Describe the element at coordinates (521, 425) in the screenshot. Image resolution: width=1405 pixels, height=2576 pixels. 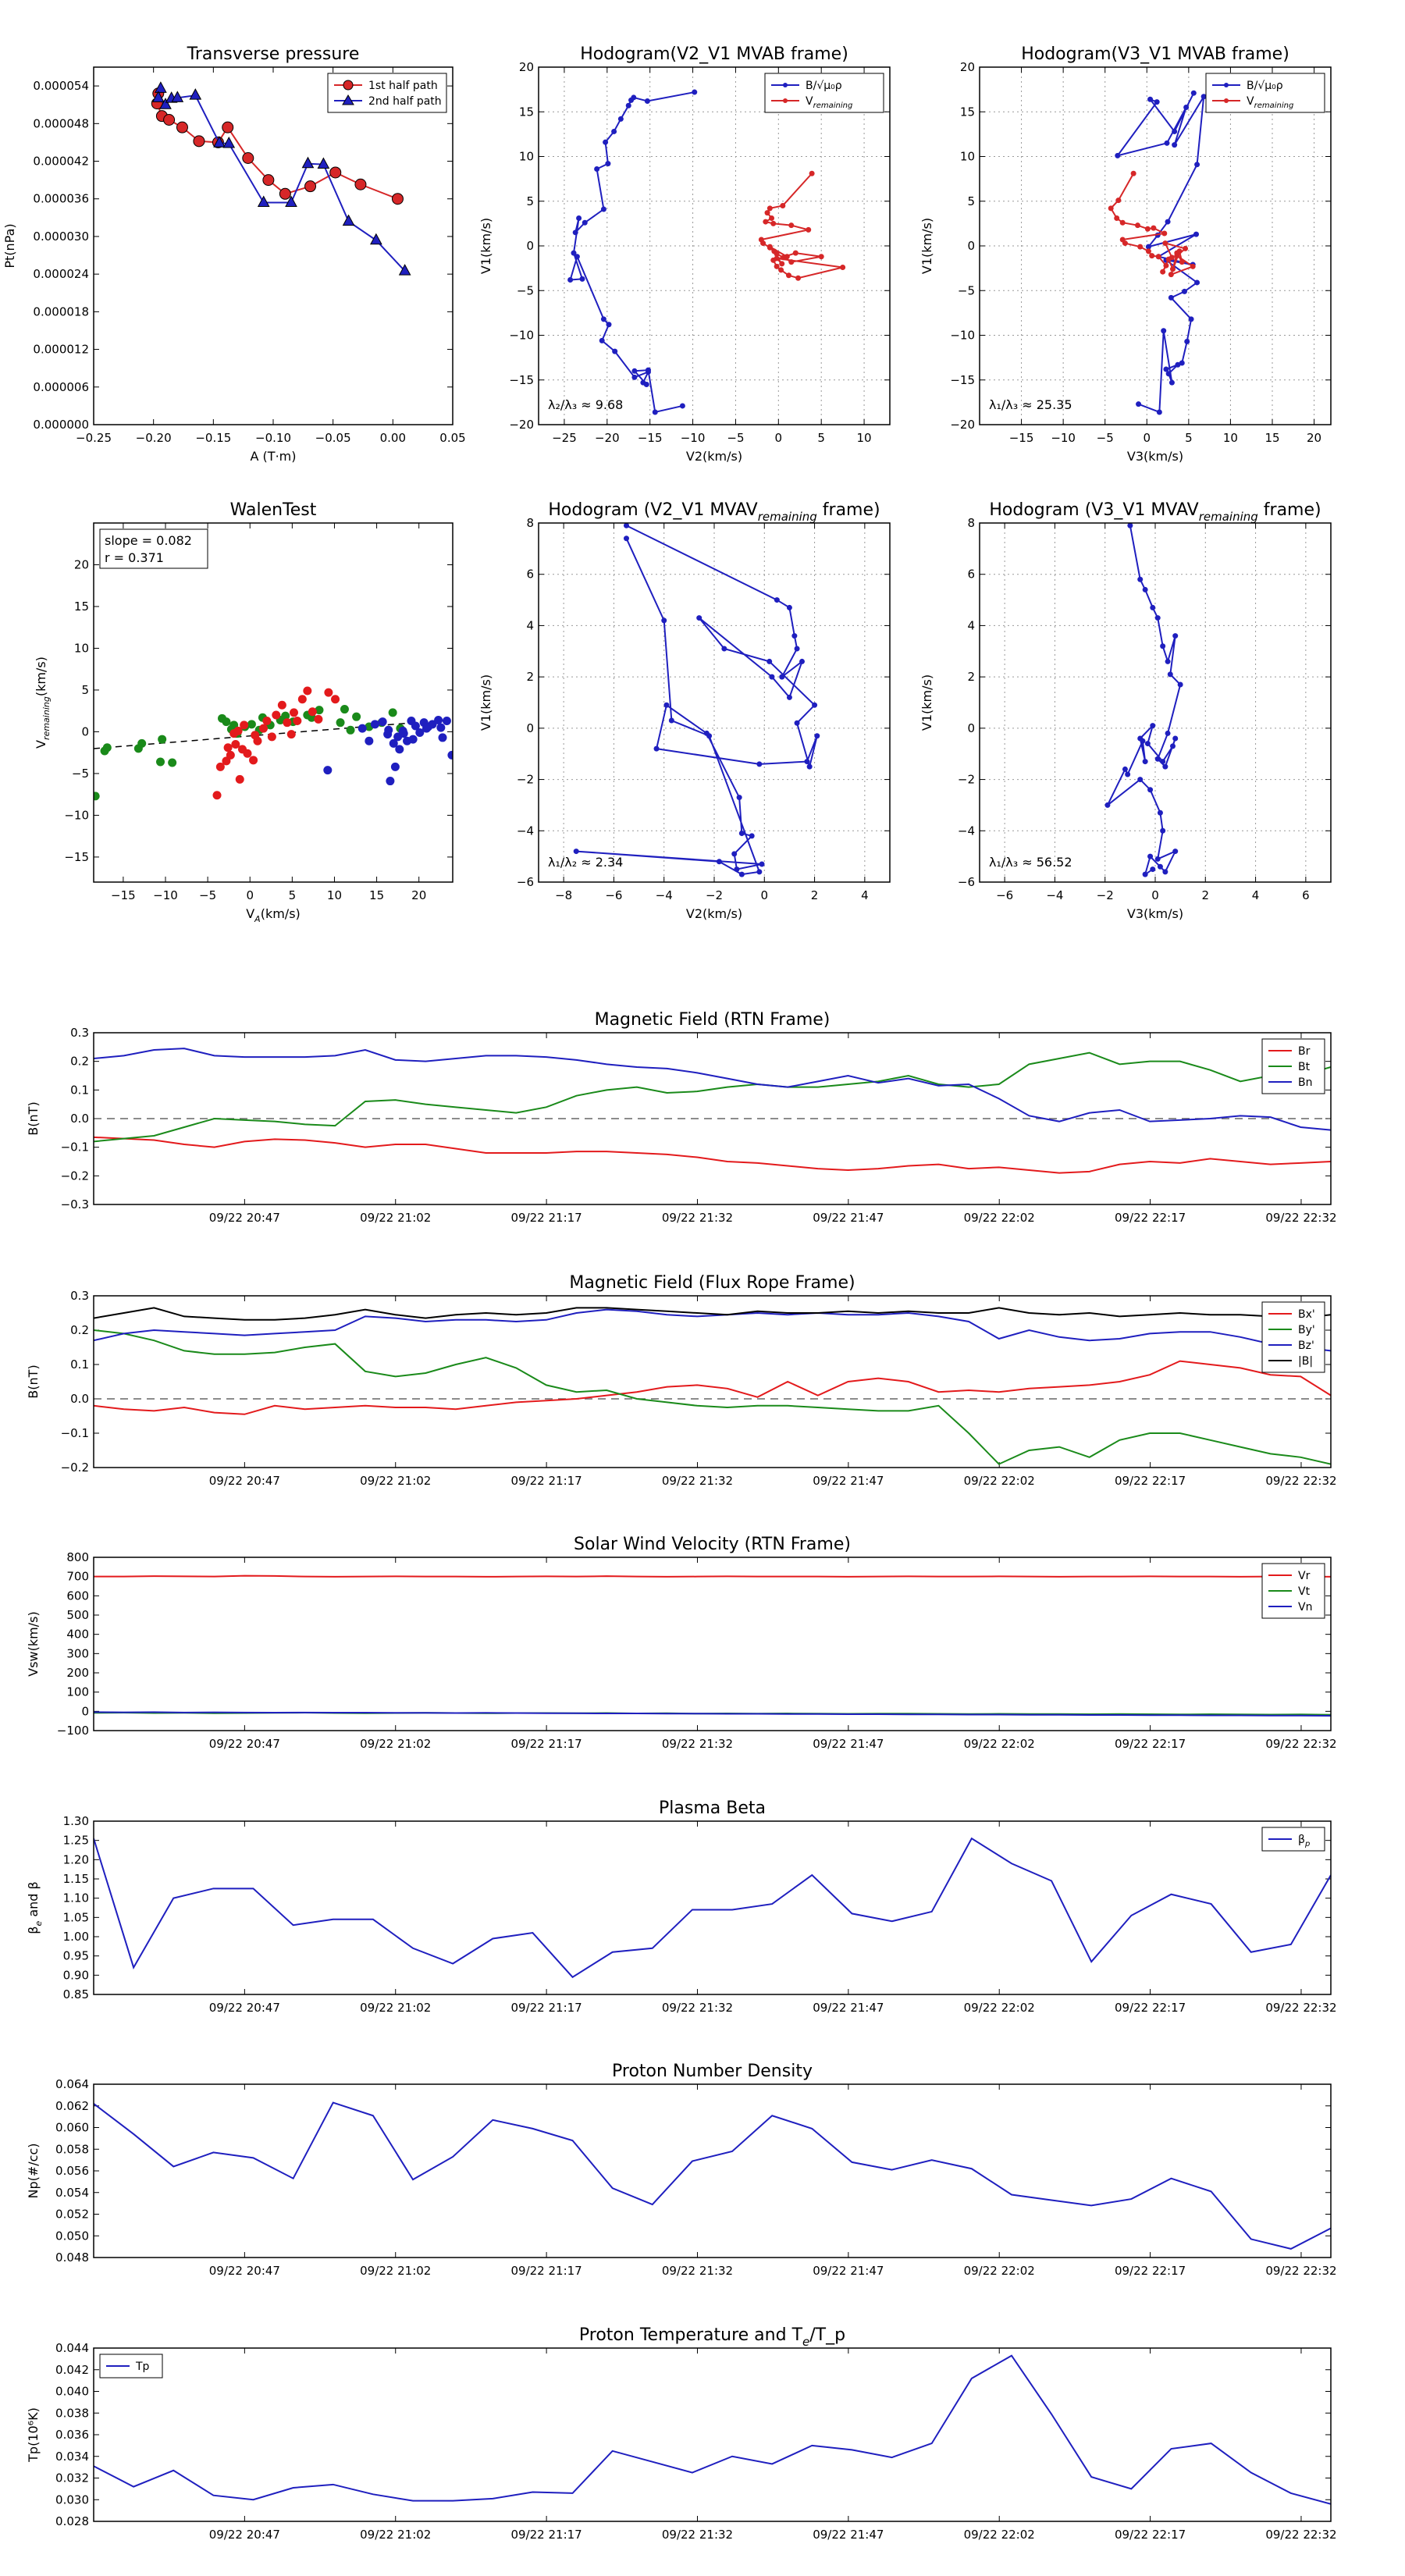
I see `y-tick-label: −20` at that location.